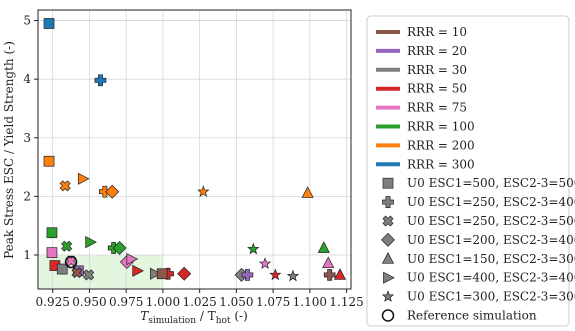  Describe the element at coordinates (491, 202) in the screenshot. I see `legend-entry-label: U0 ESC1=250, ESC2-3=400` at that location.